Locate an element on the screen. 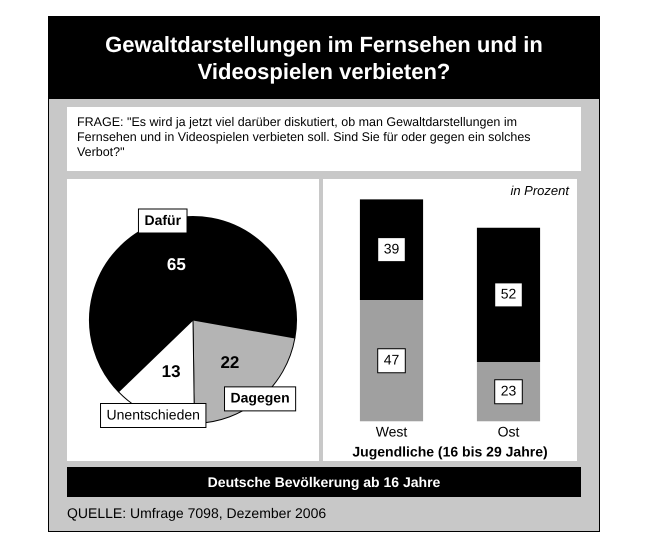  x-axis-title: Jugendliche (16 bis 29 Jahre) is located at coordinates (450, 451).